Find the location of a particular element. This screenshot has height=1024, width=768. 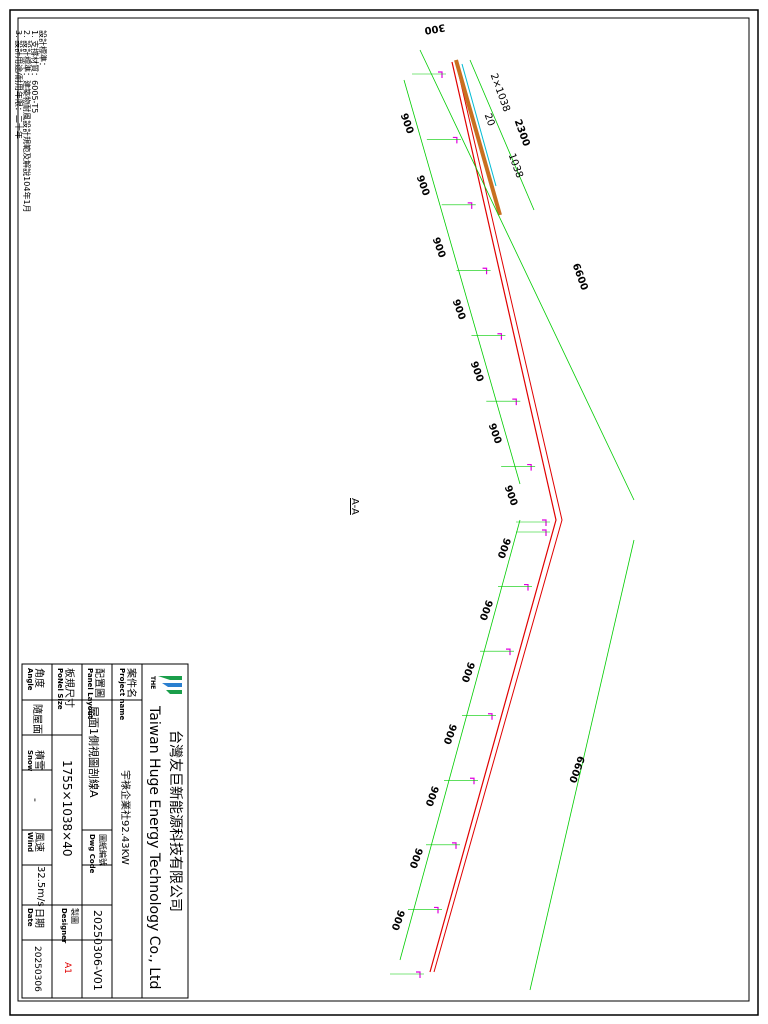

layout-value: 屋面1側視圖剖線A is located at coordinates (93, 752).